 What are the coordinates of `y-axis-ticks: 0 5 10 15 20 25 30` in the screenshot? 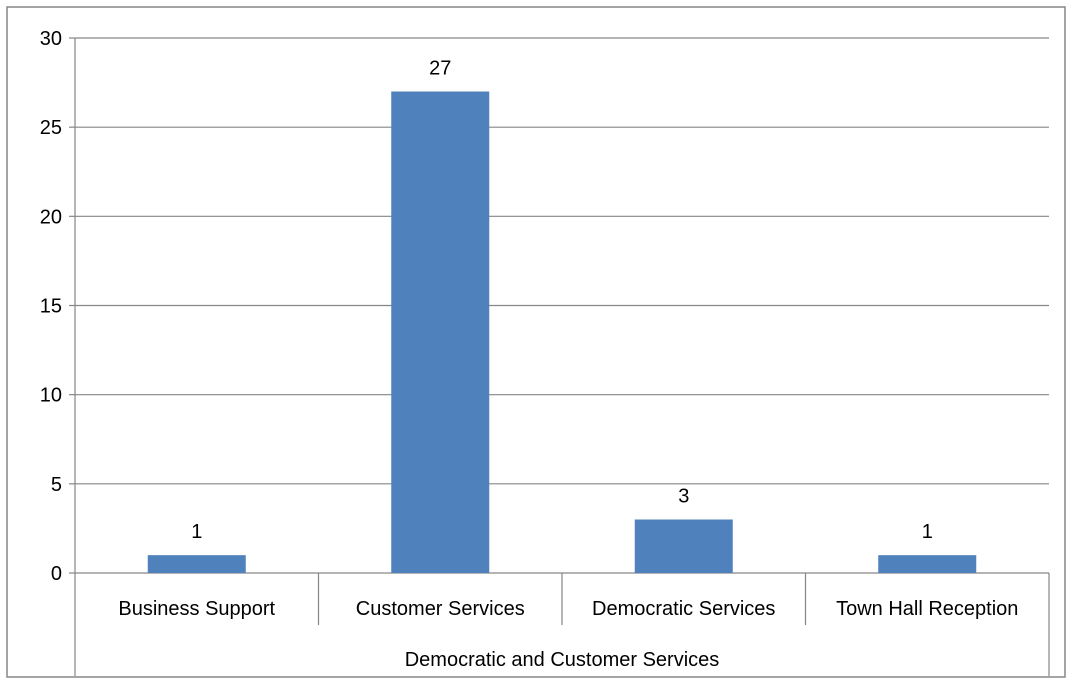 It's located at (57, 306).